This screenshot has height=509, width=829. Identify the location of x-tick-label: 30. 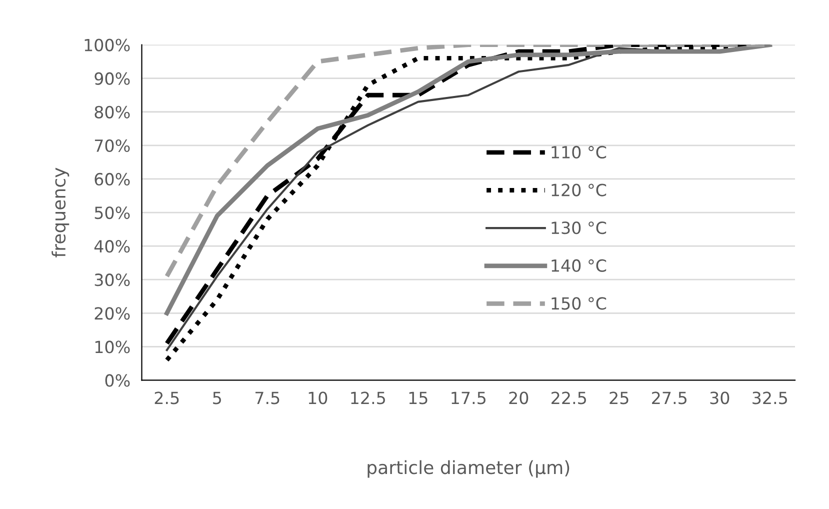
(720, 398).